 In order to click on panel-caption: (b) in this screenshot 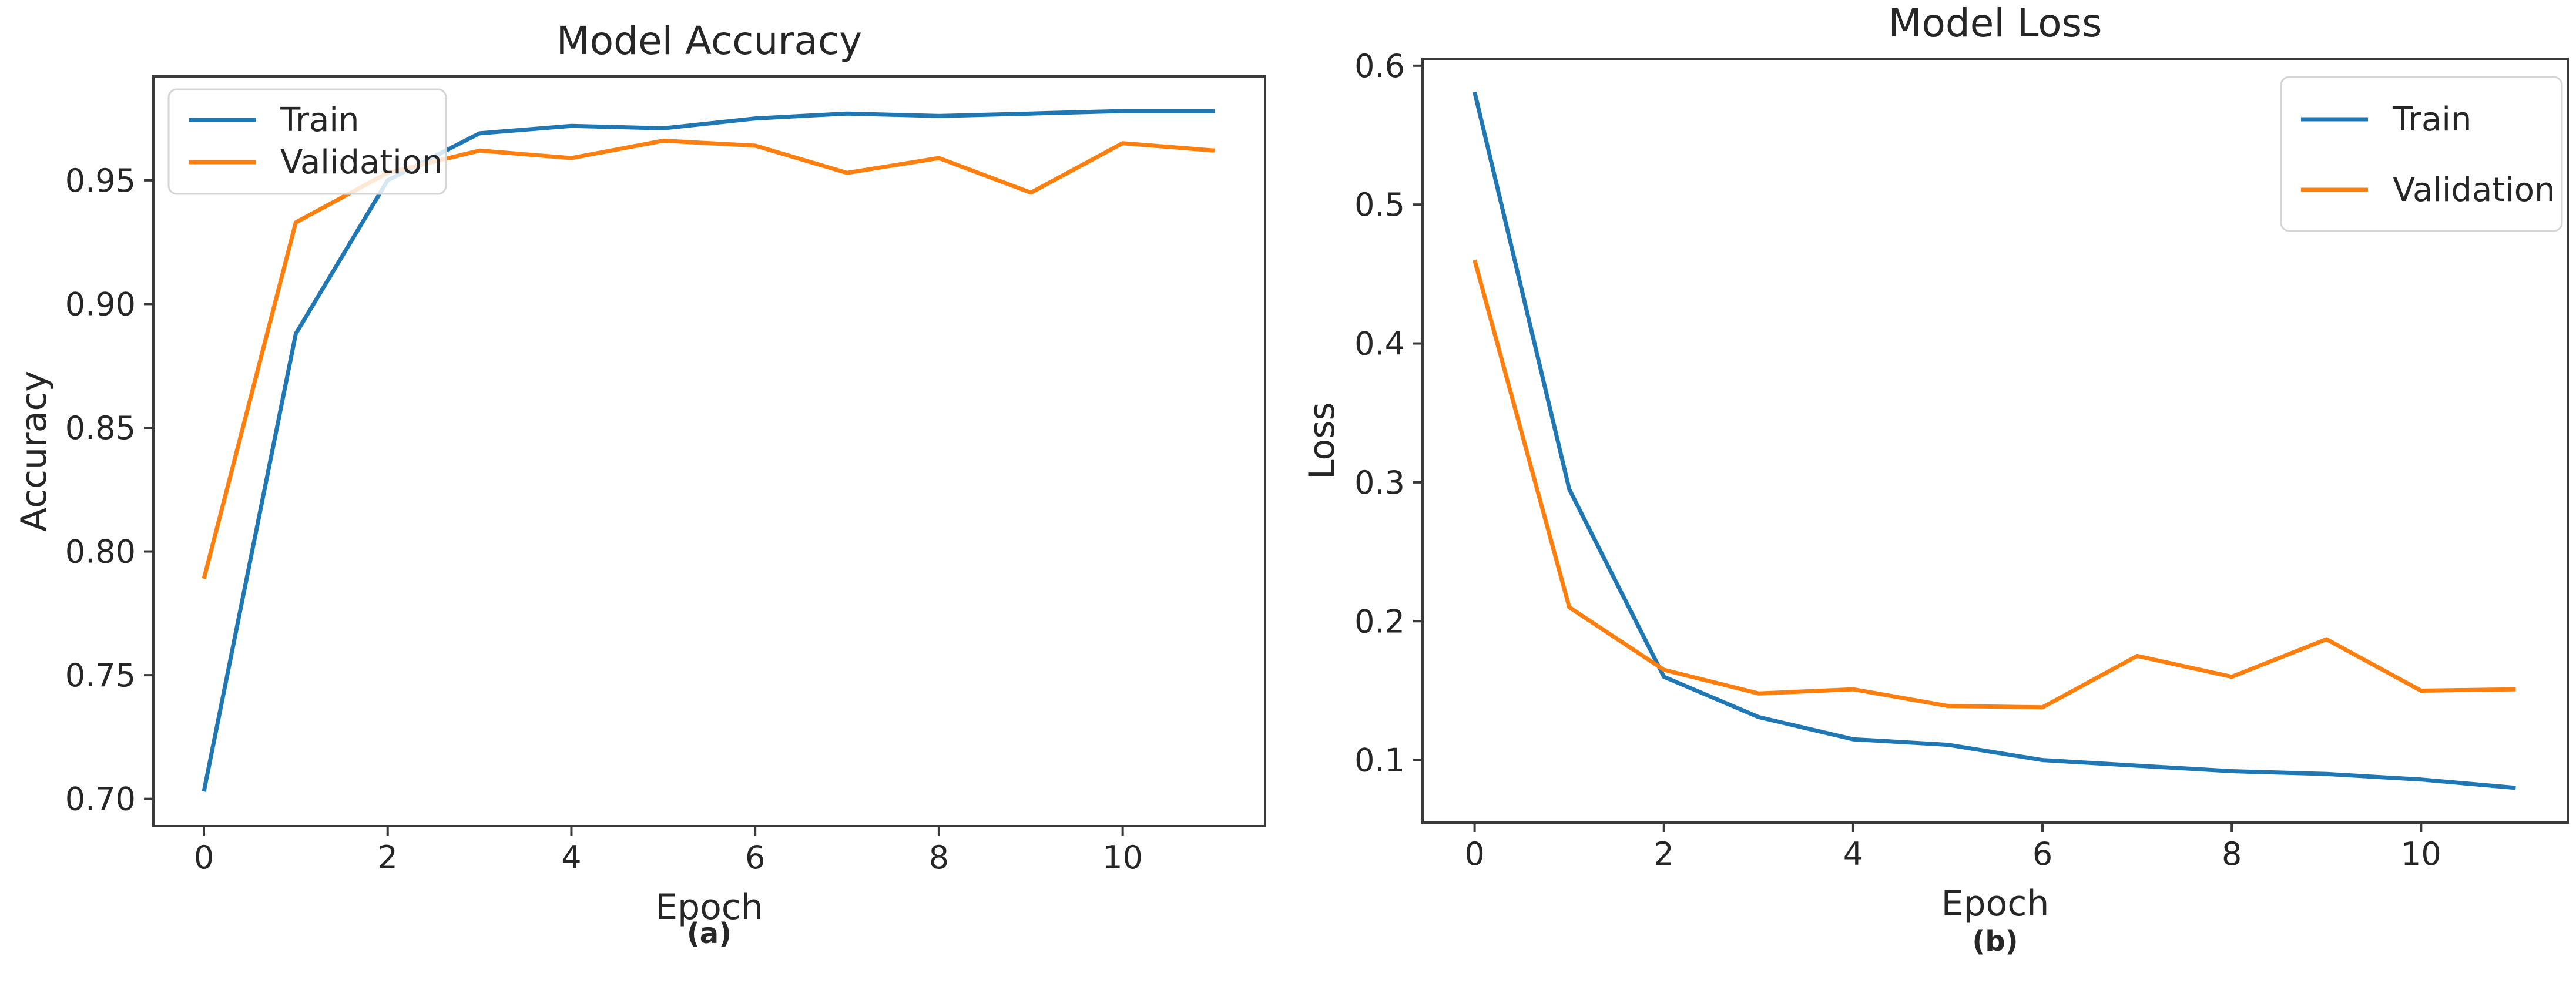, I will do `click(1995, 941)`.